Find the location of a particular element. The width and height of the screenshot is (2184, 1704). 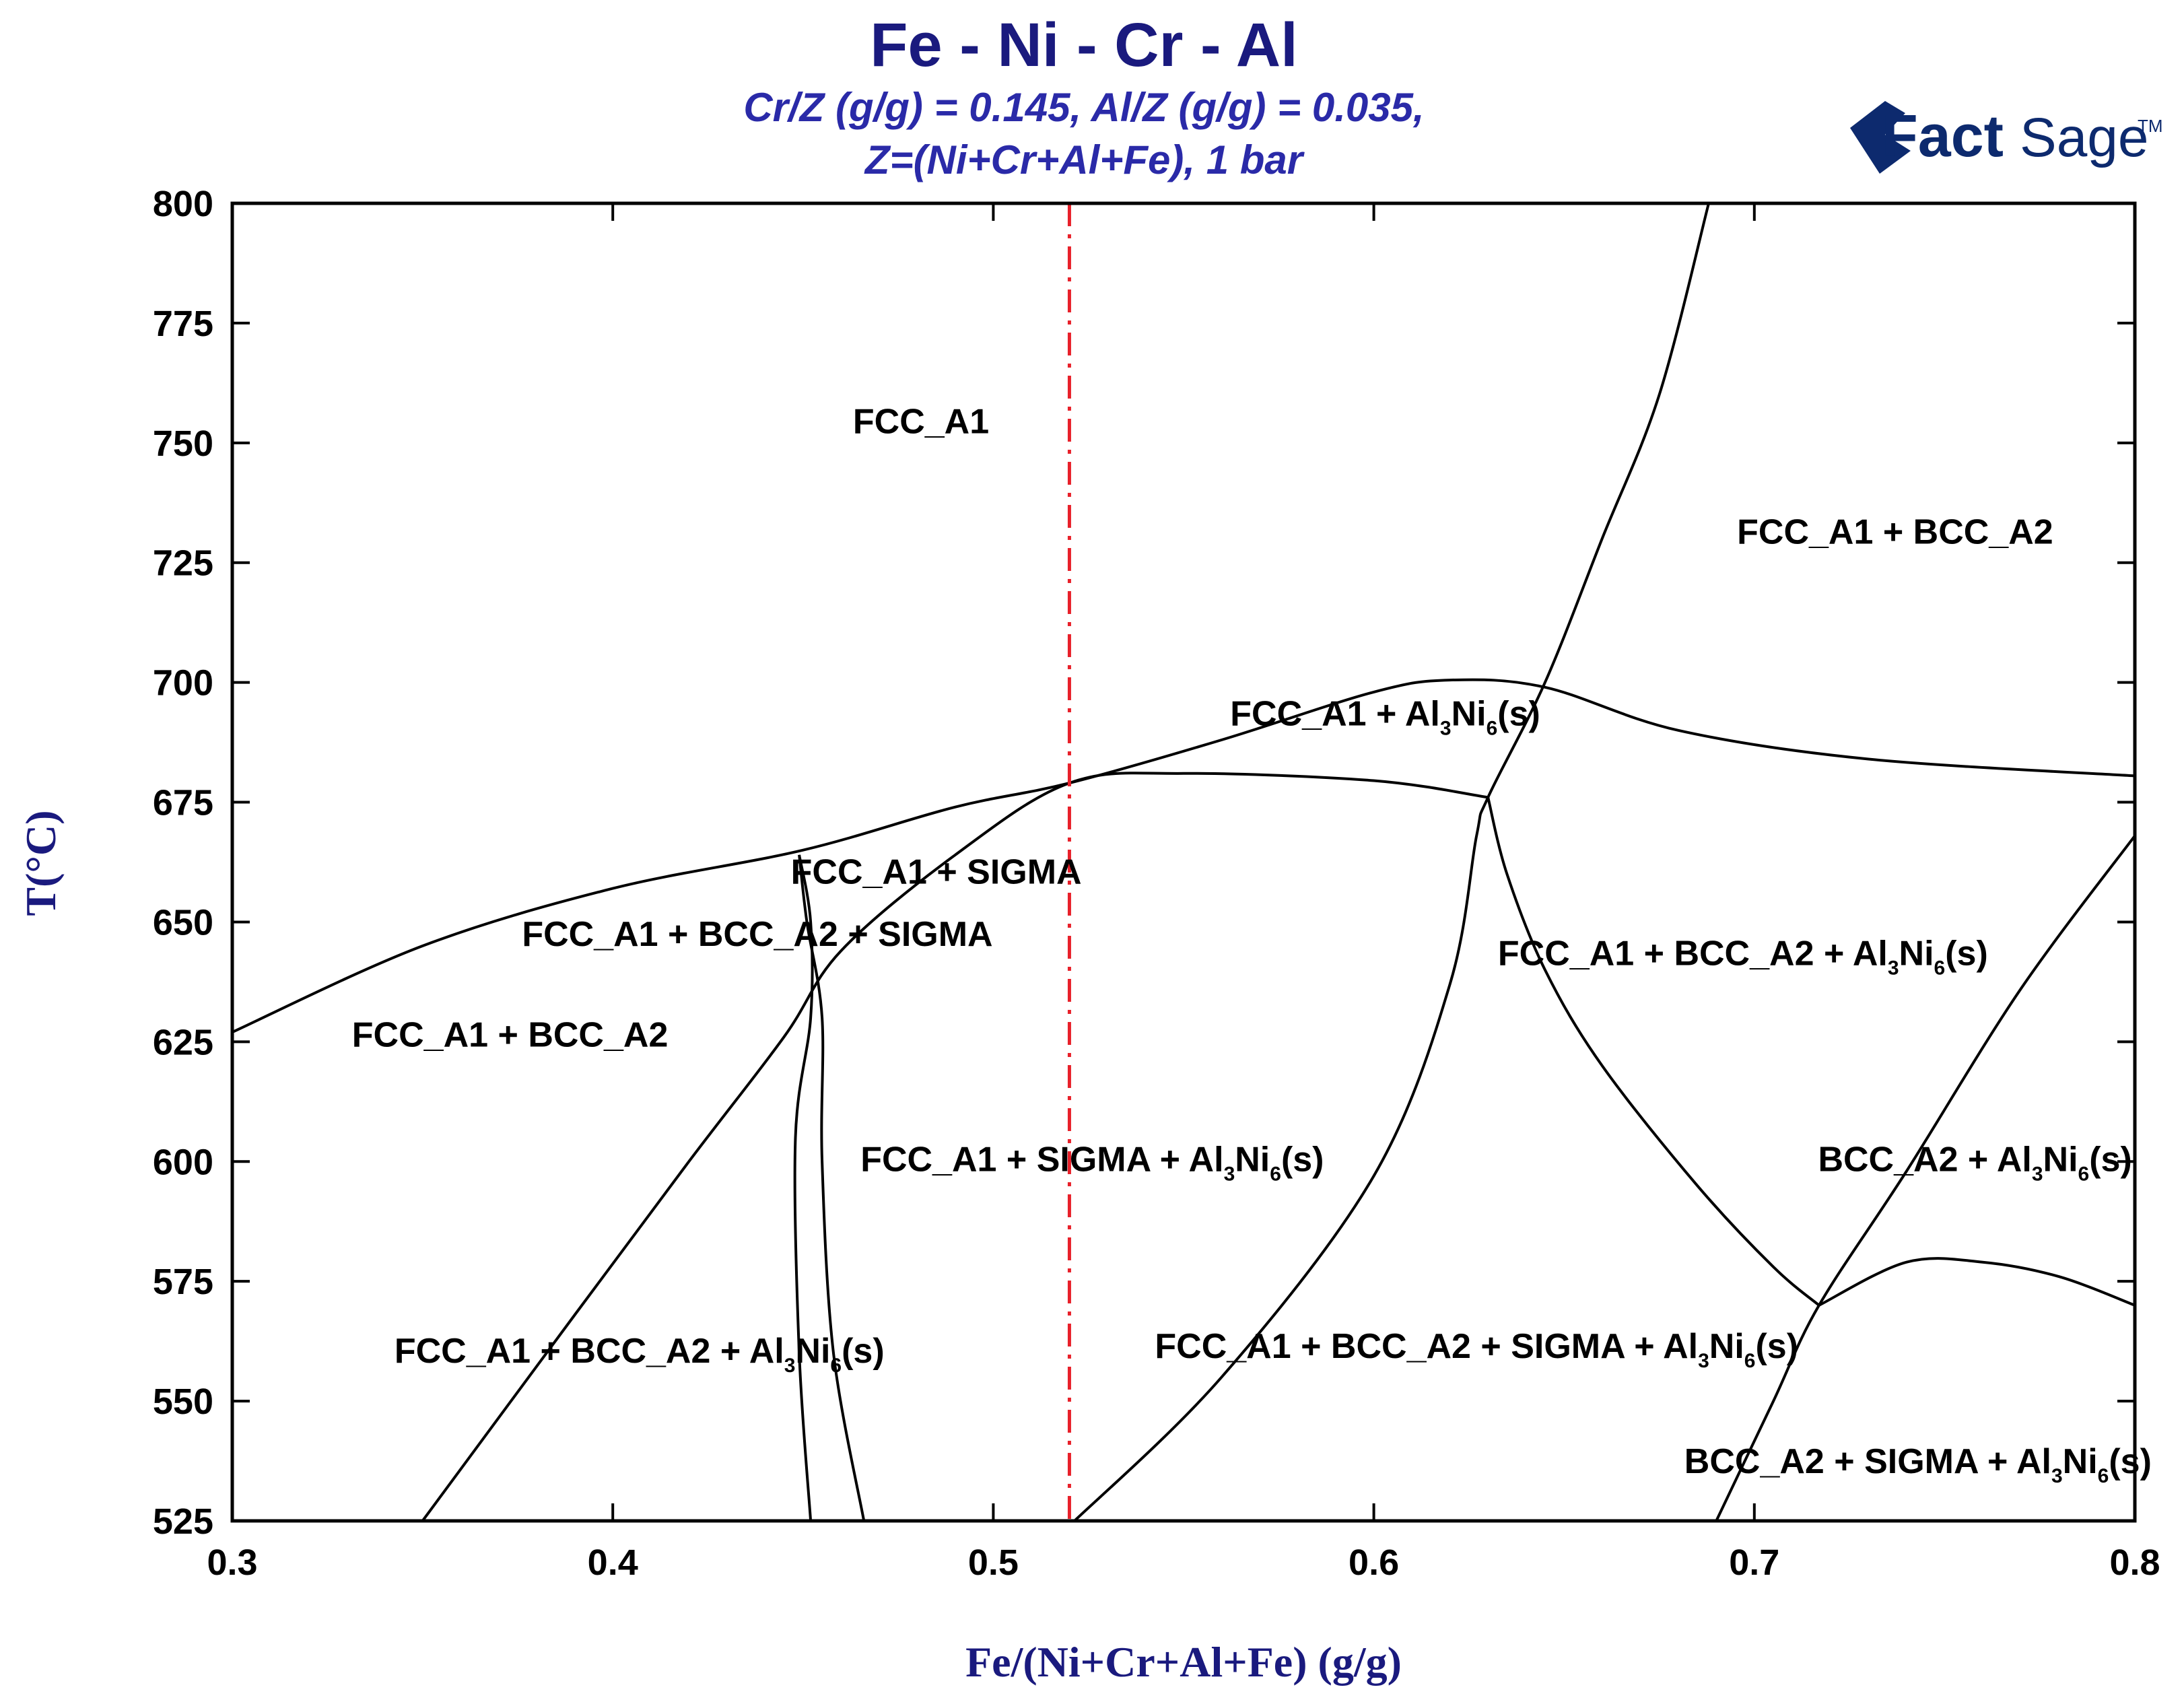

region-label: BCC_A2 + SIGMA + Al3Ni6(s) is located at coordinates (1918, 1464).